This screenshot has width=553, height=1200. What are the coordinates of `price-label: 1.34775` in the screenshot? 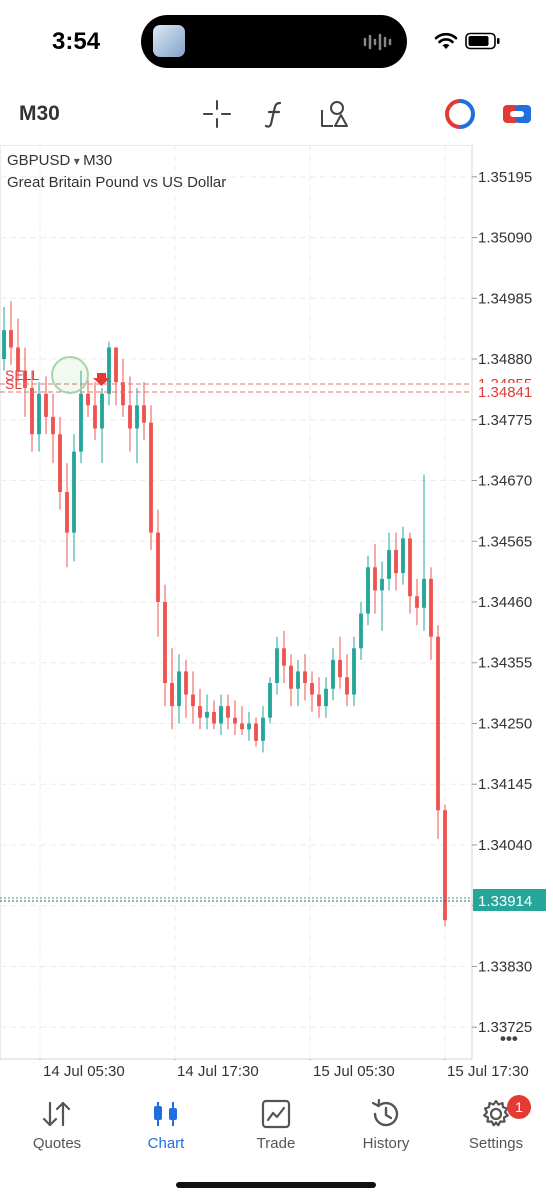 It's located at (505, 420).